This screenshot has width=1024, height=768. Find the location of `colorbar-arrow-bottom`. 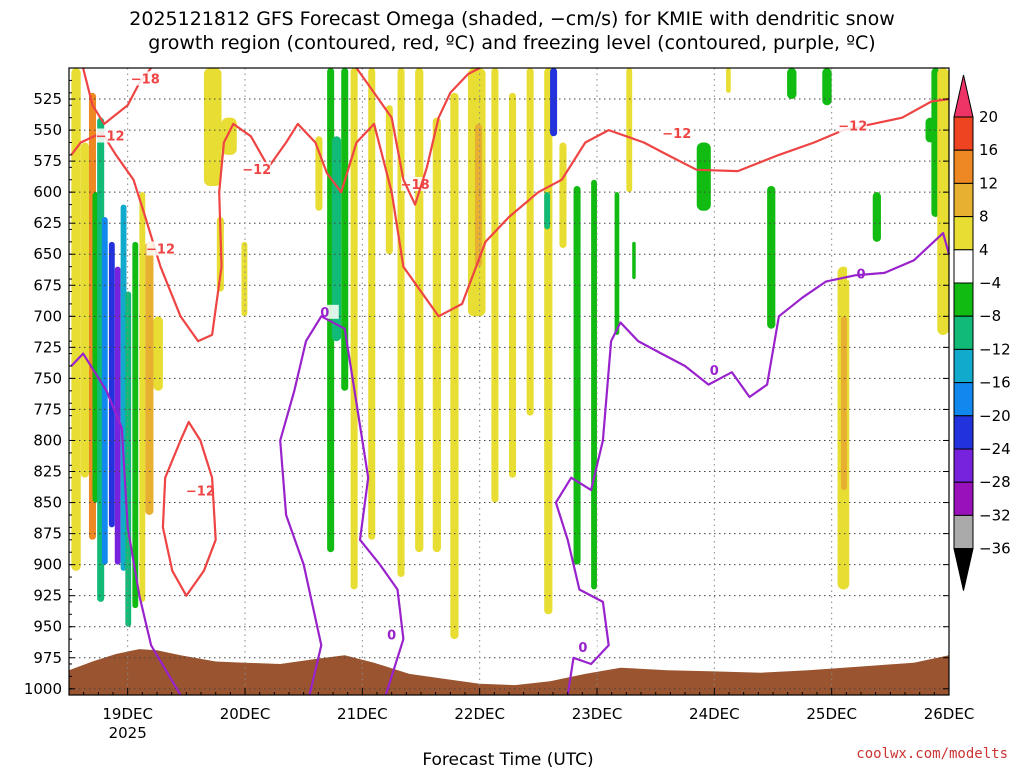

colorbar-arrow-bottom is located at coordinates (963, 569).